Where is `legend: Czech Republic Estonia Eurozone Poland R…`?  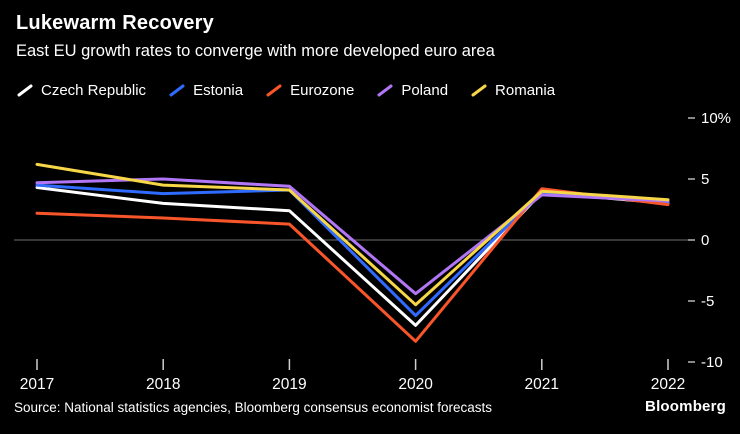
legend: Czech Republic Estonia Eurozone Poland R… is located at coordinates (285, 90).